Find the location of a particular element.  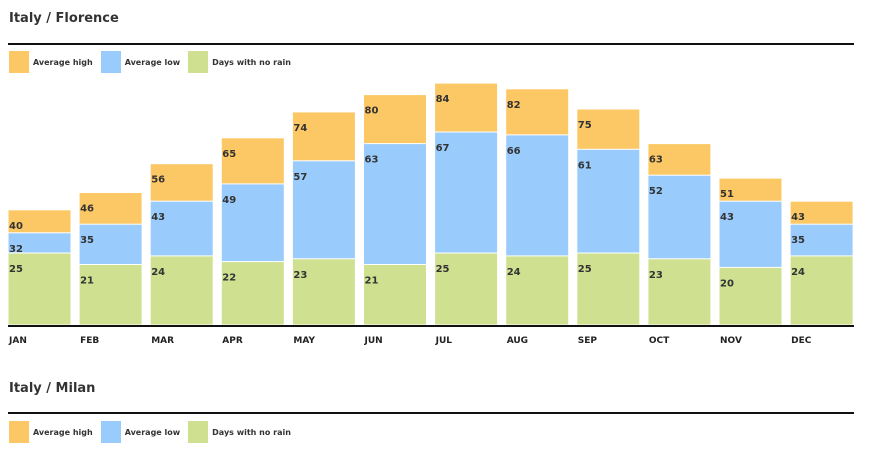

bar-days-no-rain-jun is located at coordinates (395, 295).